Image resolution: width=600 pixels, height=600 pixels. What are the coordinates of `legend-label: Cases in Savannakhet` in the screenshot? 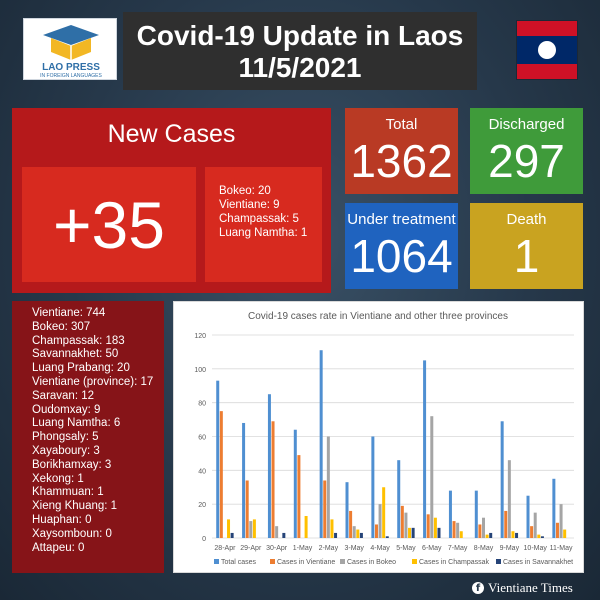 It's located at (538, 562).